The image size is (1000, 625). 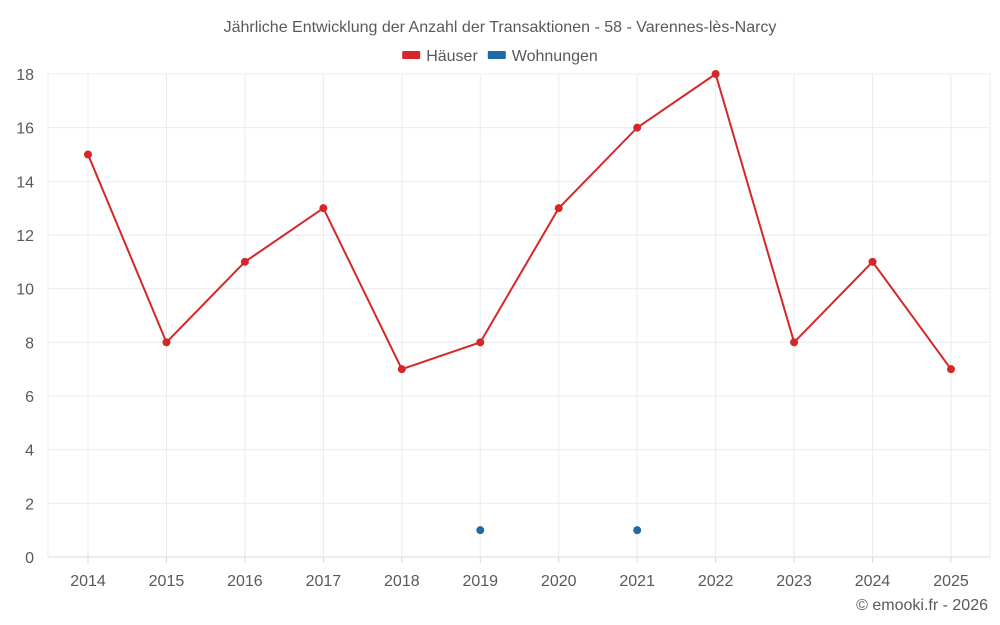 I want to click on x-tick-label: 2015, so click(x=167, y=581).